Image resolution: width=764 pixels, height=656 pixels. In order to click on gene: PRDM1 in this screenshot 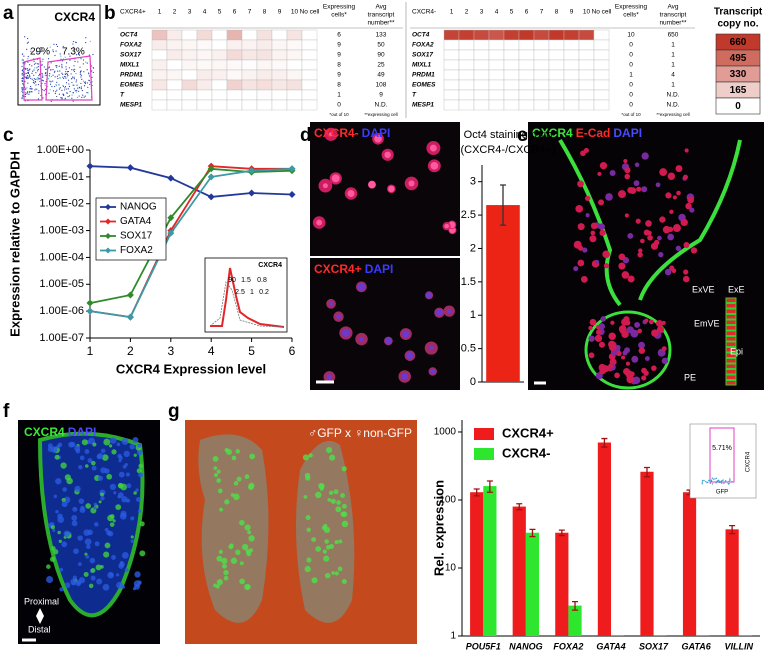, I will do `click(423, 75)`.